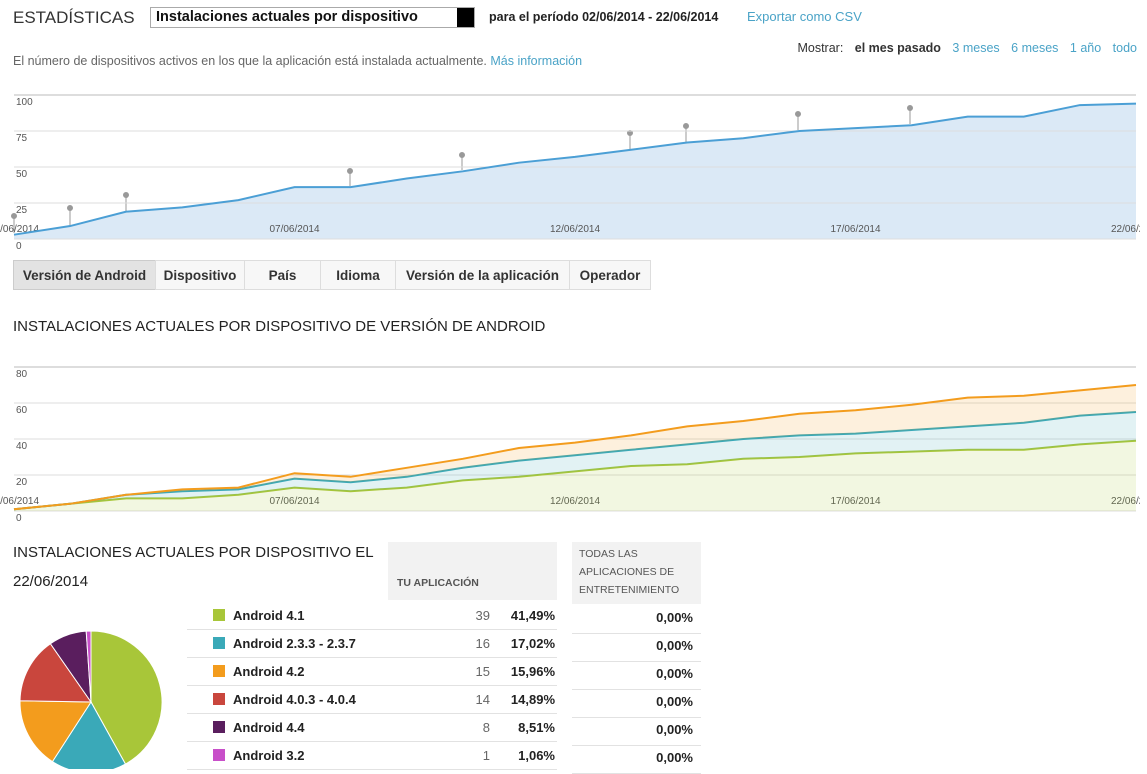 This screenshot has width=1147, height=774. I want to click on table-row: Android 2.3.3 - 2.3.7 16 17,02%, so click(372, 643).